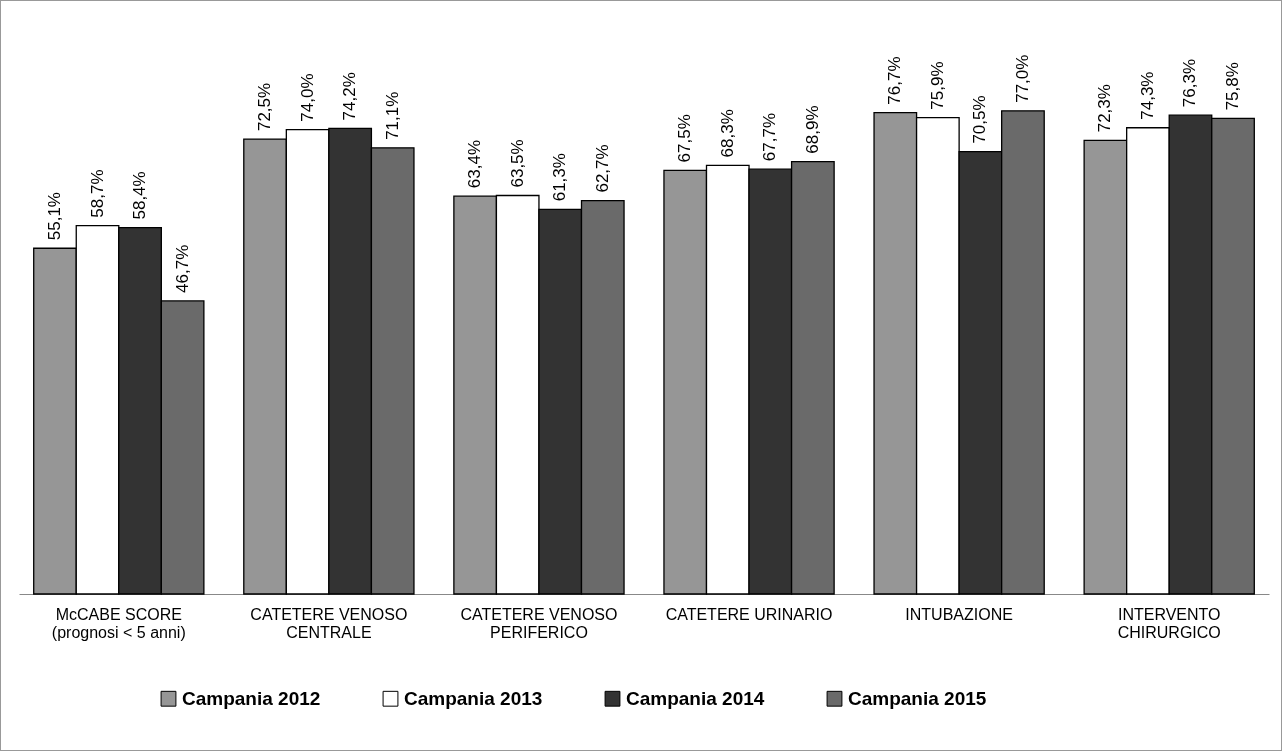  What do you see at coordinates (392, 115) in the screenshot?
I see `data-label: 71,1%` at bounding box center [392, 115].